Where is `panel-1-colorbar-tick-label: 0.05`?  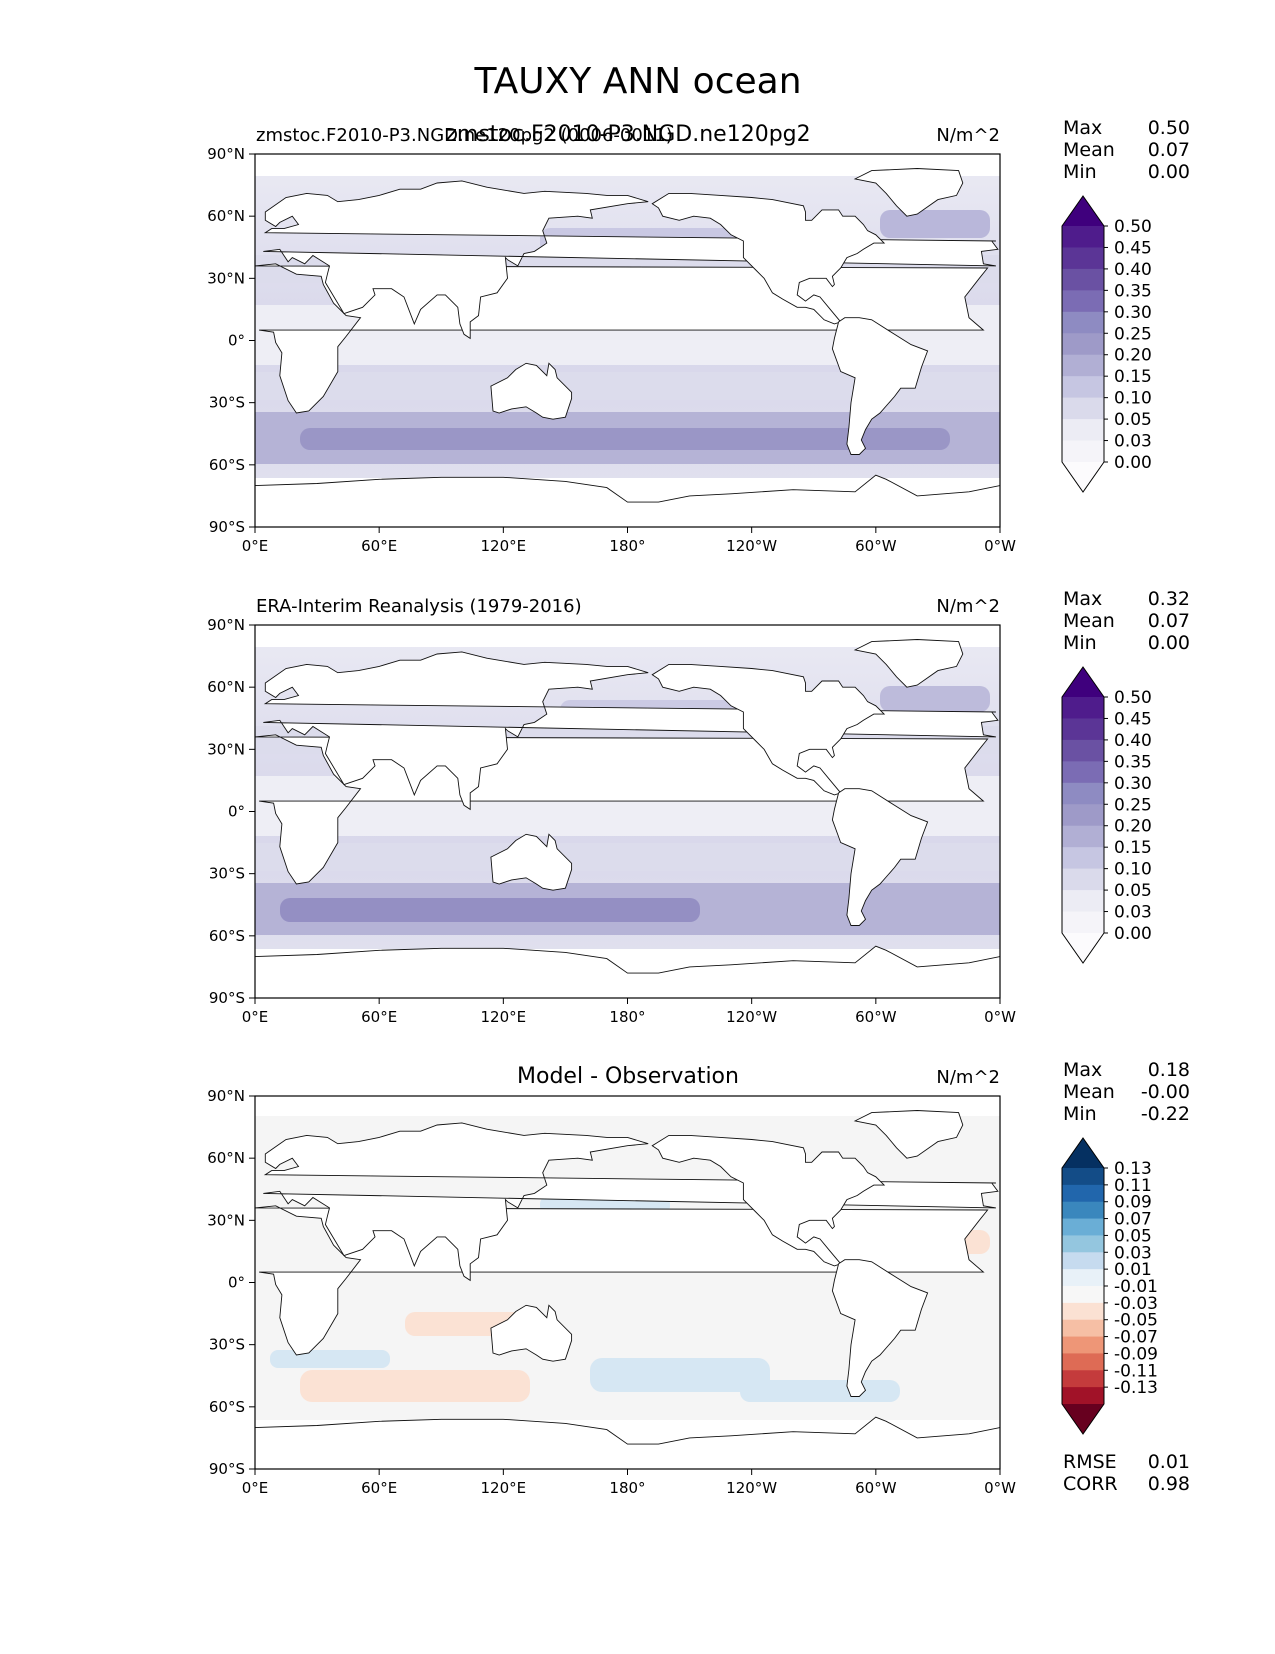 panel-1-colorbar-tick-label: 0.05 is located at coordinates (1133, 420).